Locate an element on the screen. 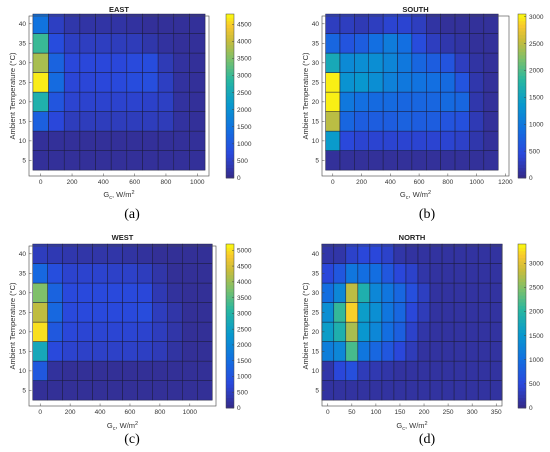  x-tick-label: 1000 is located at coordinates (476, 182).